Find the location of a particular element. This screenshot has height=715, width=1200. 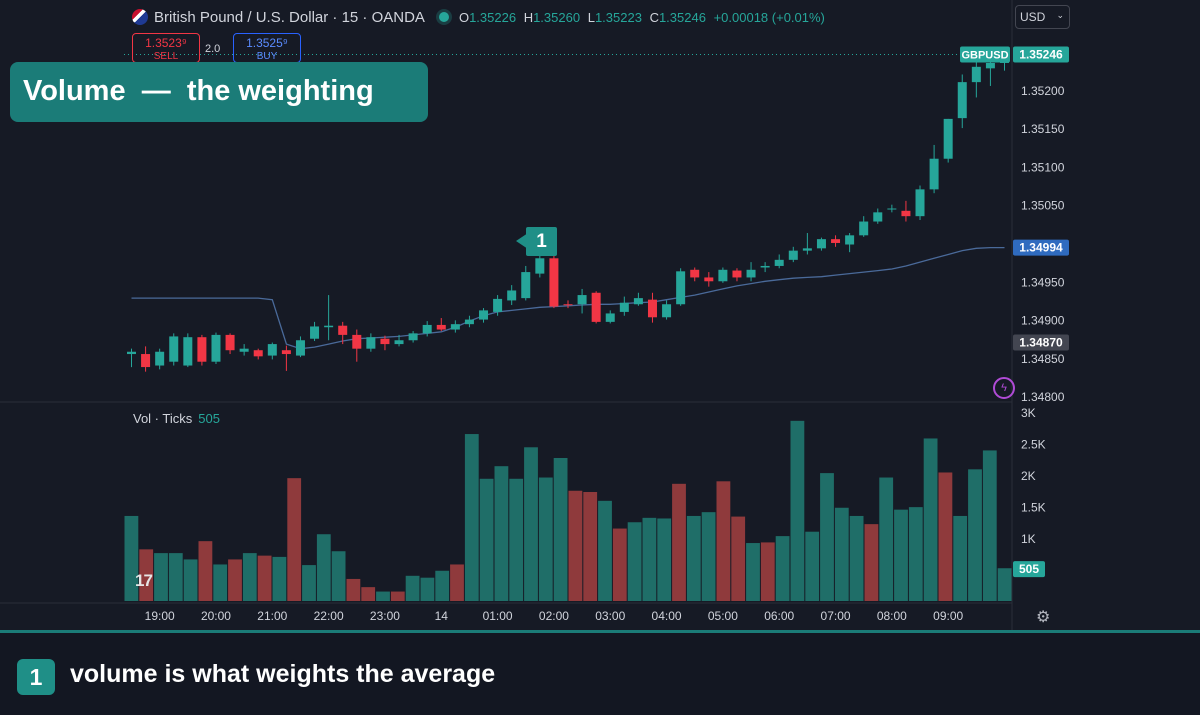

time-tick: 06:00 is located at coordinates (779, 616).